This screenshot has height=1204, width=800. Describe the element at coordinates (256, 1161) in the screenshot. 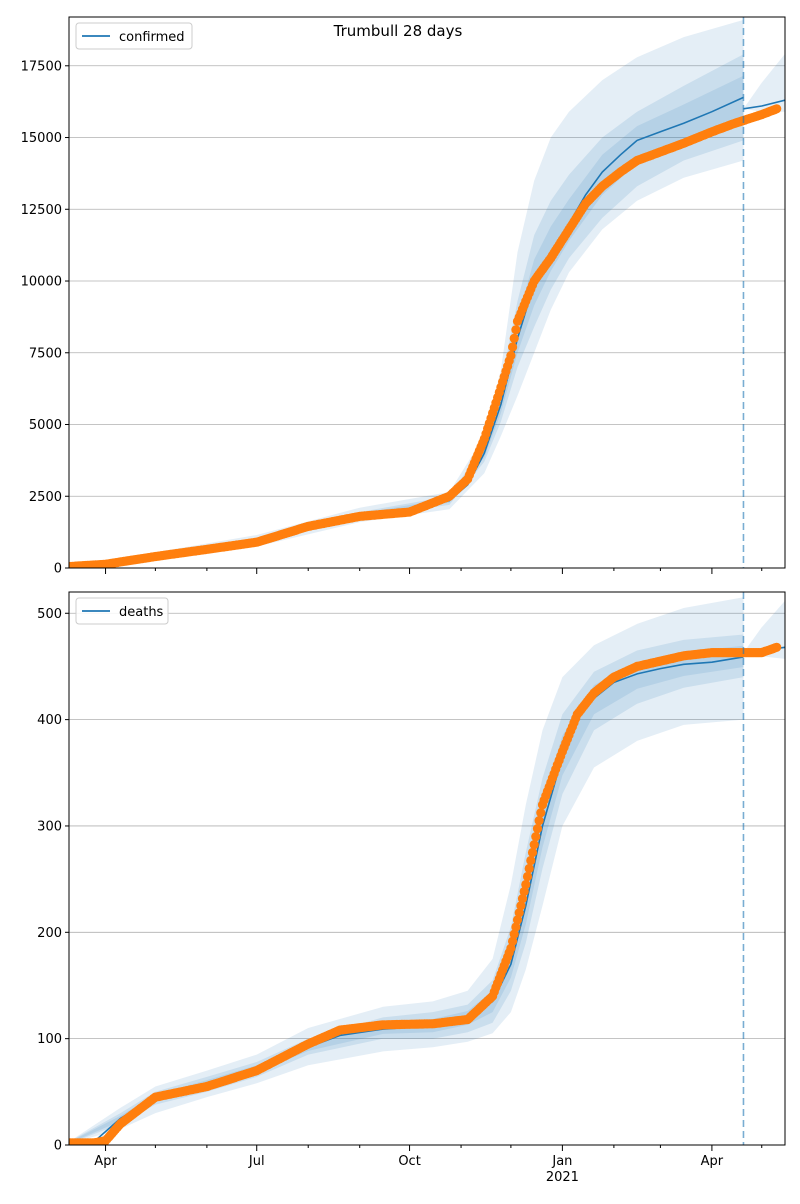

I see `x-tick-label: Jul` at that location.